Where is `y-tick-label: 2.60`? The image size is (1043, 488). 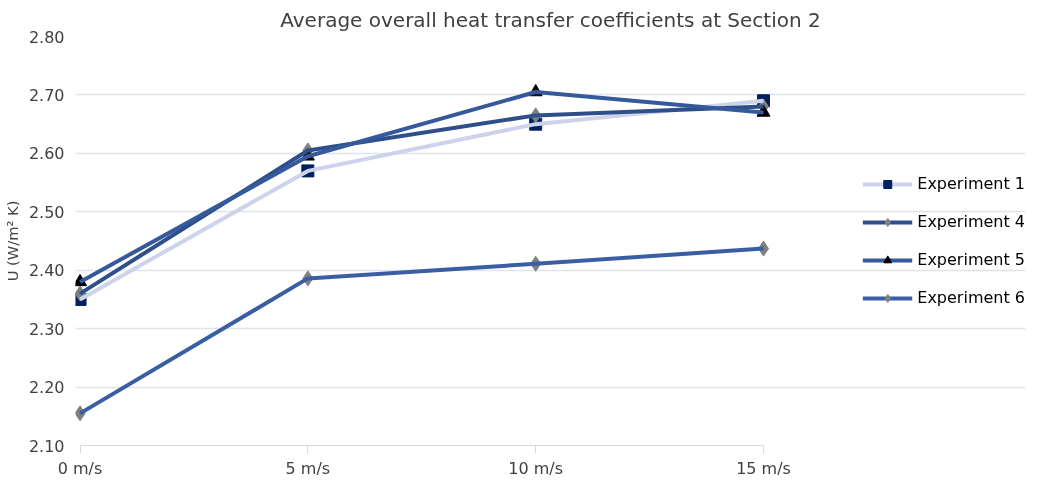 y-tick-label: 2.60 is located at coordinates (46, 154).